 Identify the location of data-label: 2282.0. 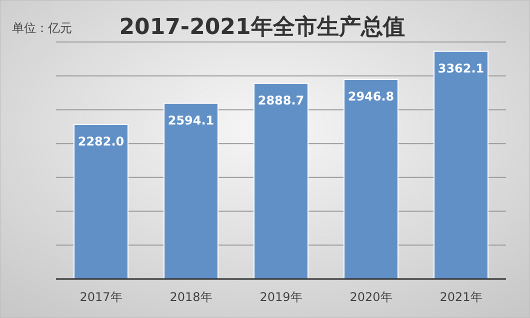
(101, 141).